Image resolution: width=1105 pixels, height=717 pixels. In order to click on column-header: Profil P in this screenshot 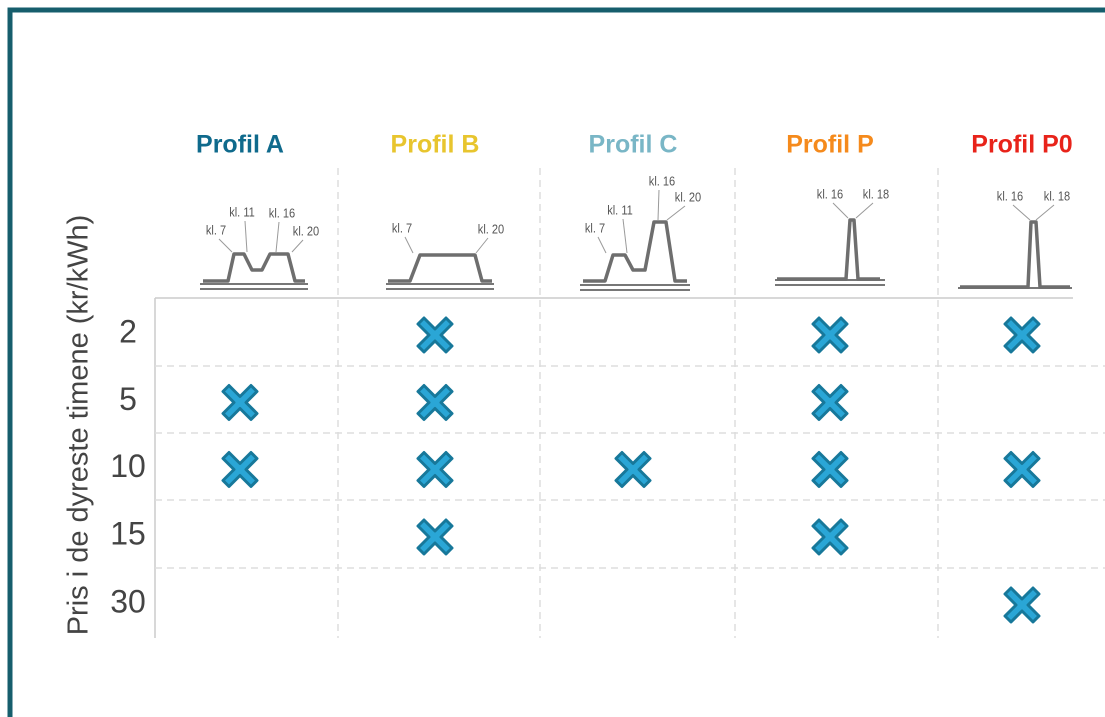, I will do `click(830, 145)`.